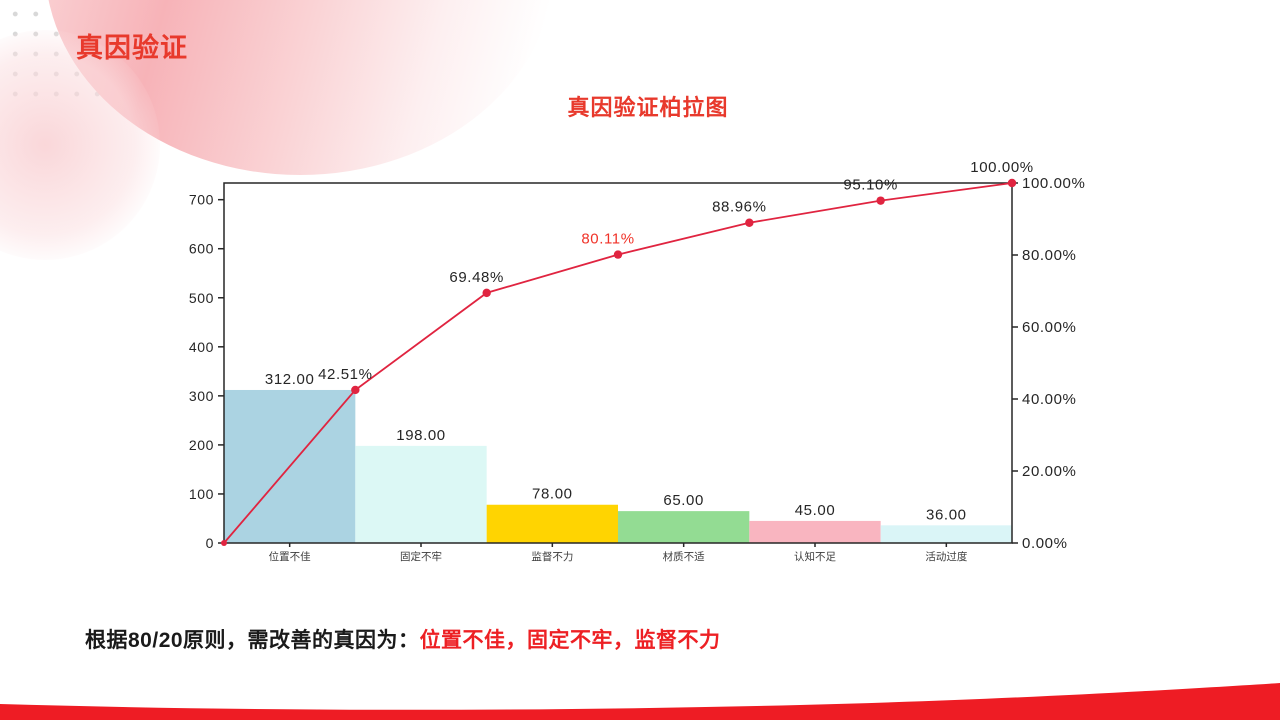 The width and height of the screenshot is (1280, 720). Describe the element at coordinates (1045, 543) in the screenshot. I see `right-tick-label: 0.00%` at that location.